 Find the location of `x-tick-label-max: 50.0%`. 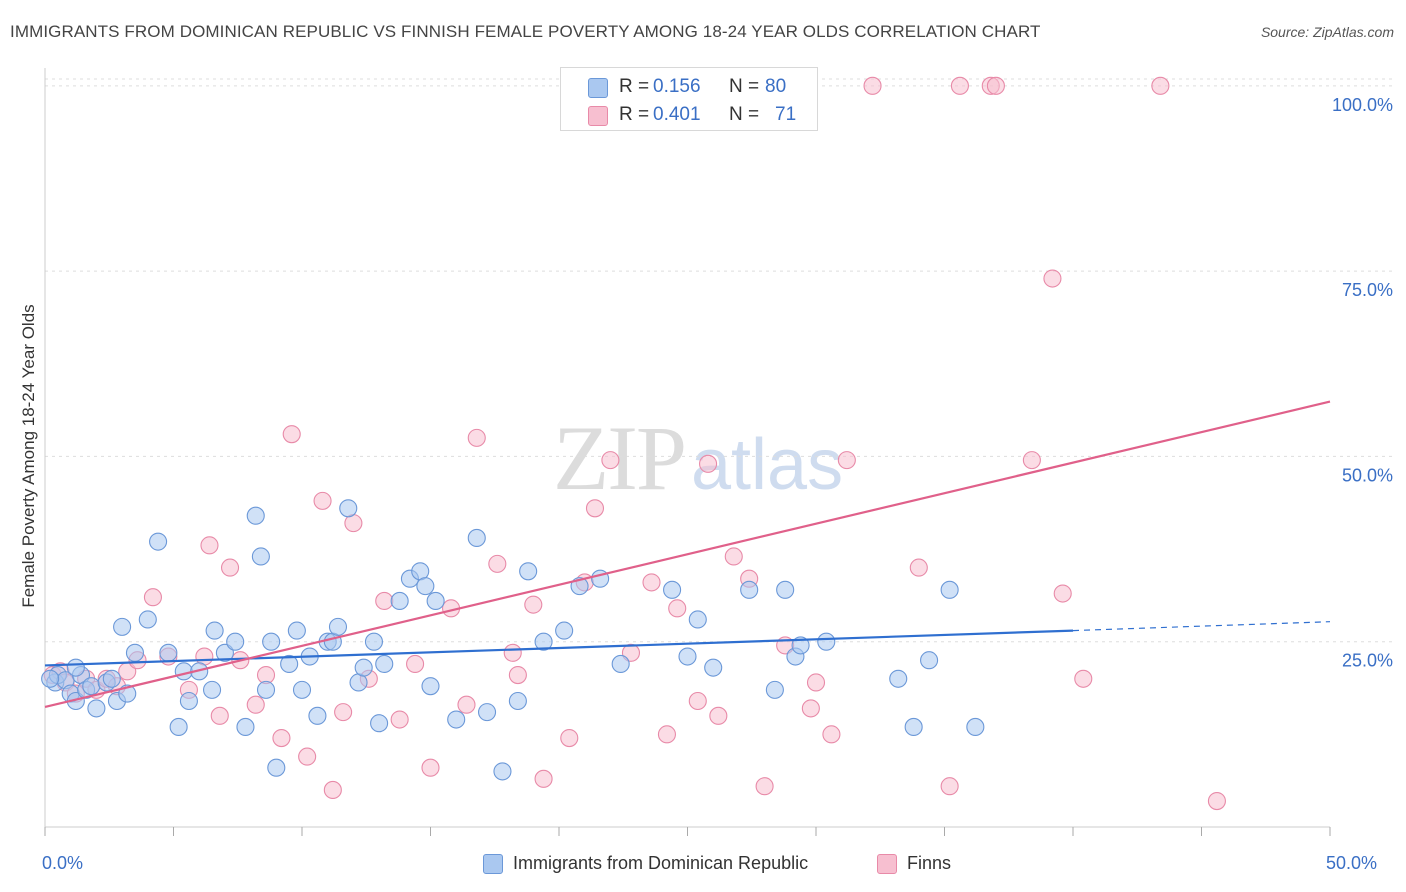

x-tick-label-max: 50.0% is located at coordinates (1352, 863).